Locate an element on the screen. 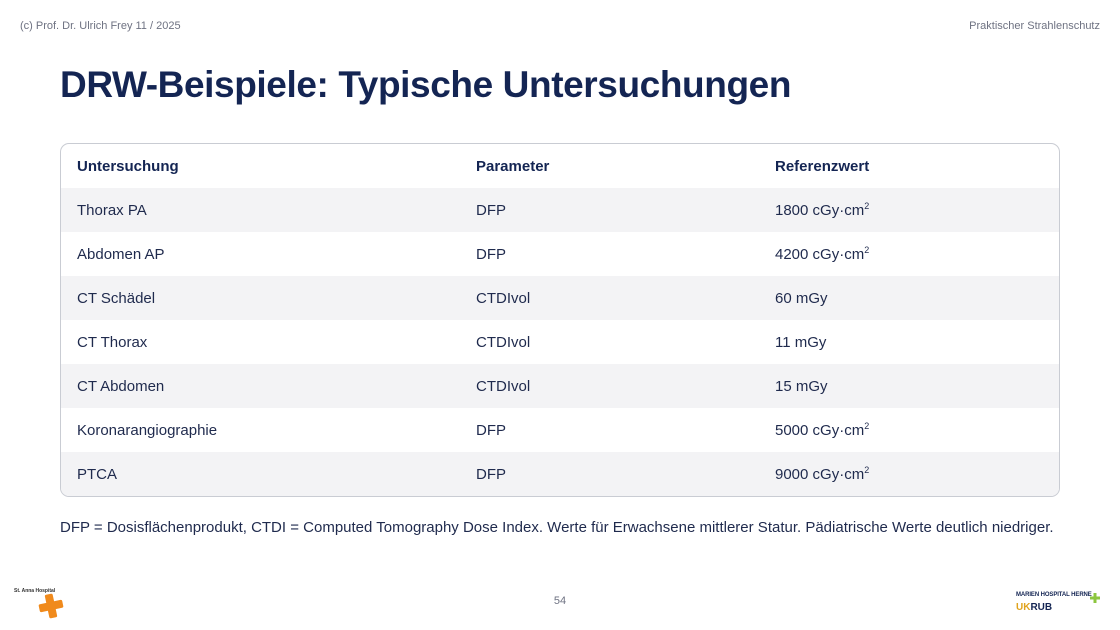 This screenshot has height=630, width=1120. st-anna-hospital-logo: St. Anna Hospital is located at coordinates (41, 603).